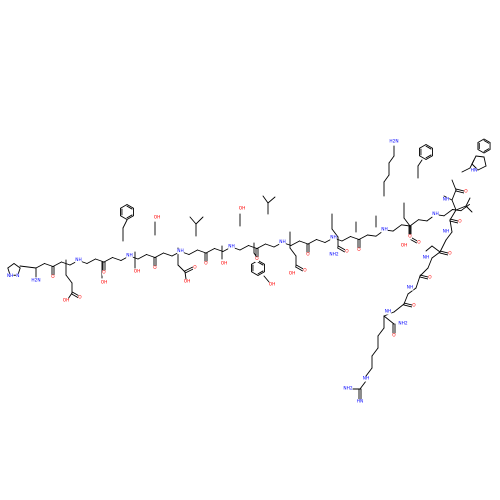  I want to click on glu2-oh: OH, so click(292, 274).